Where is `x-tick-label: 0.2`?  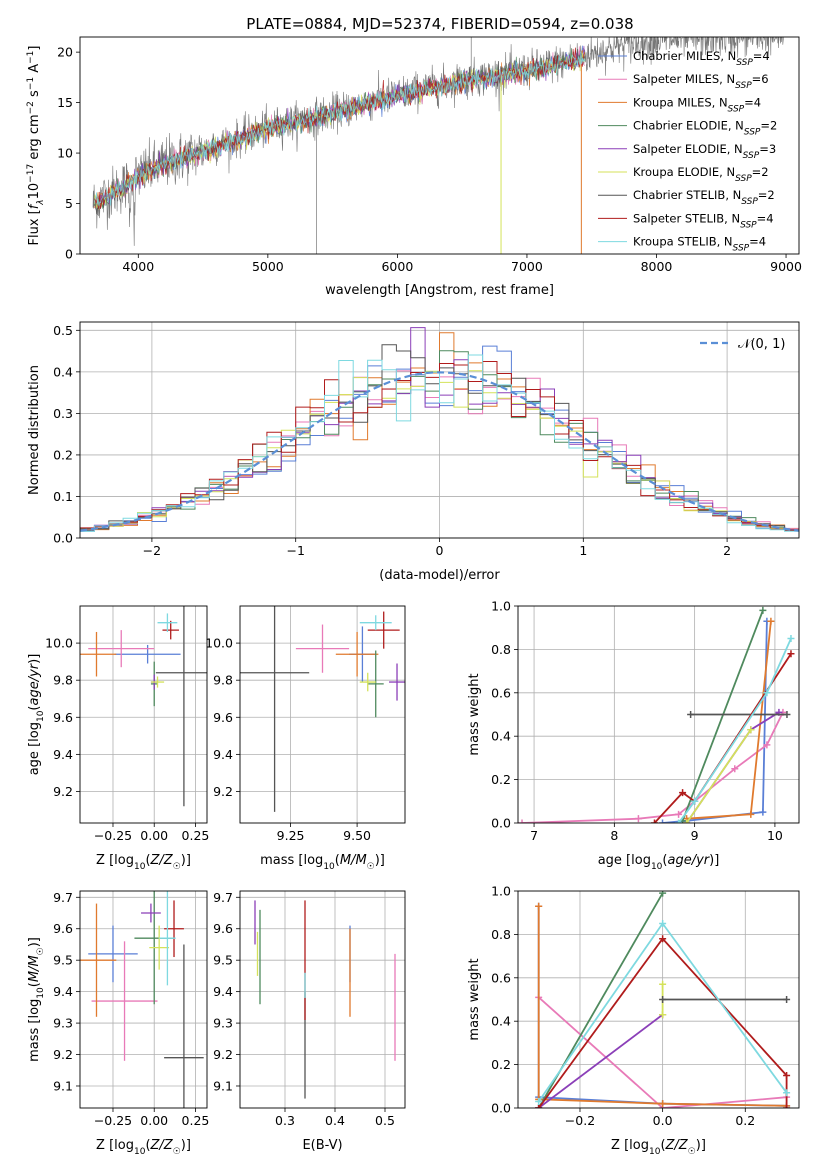 x-tick-label: 0.2 is located at coordinates (745, 1120).